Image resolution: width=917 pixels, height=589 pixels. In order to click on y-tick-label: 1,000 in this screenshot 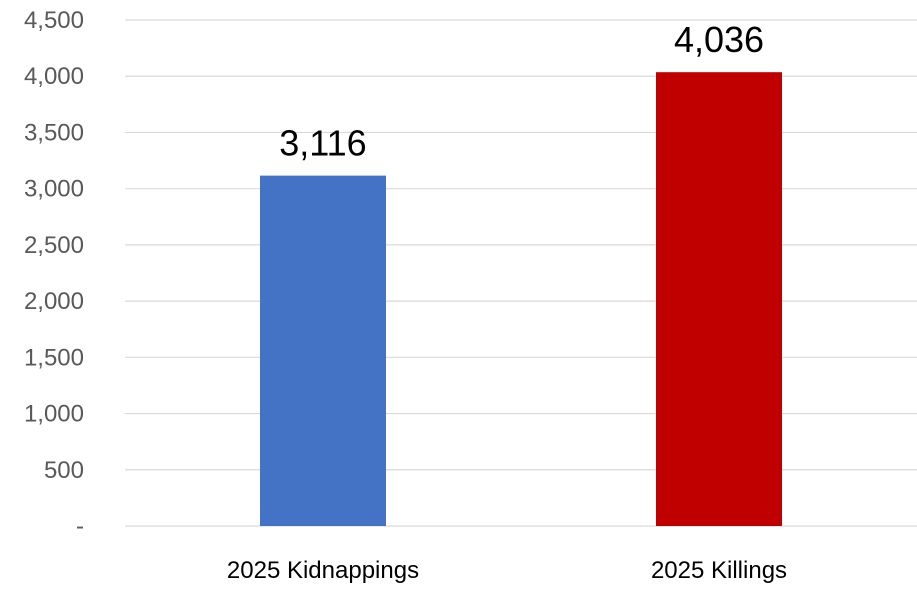, I will do `click(54, 414)`.